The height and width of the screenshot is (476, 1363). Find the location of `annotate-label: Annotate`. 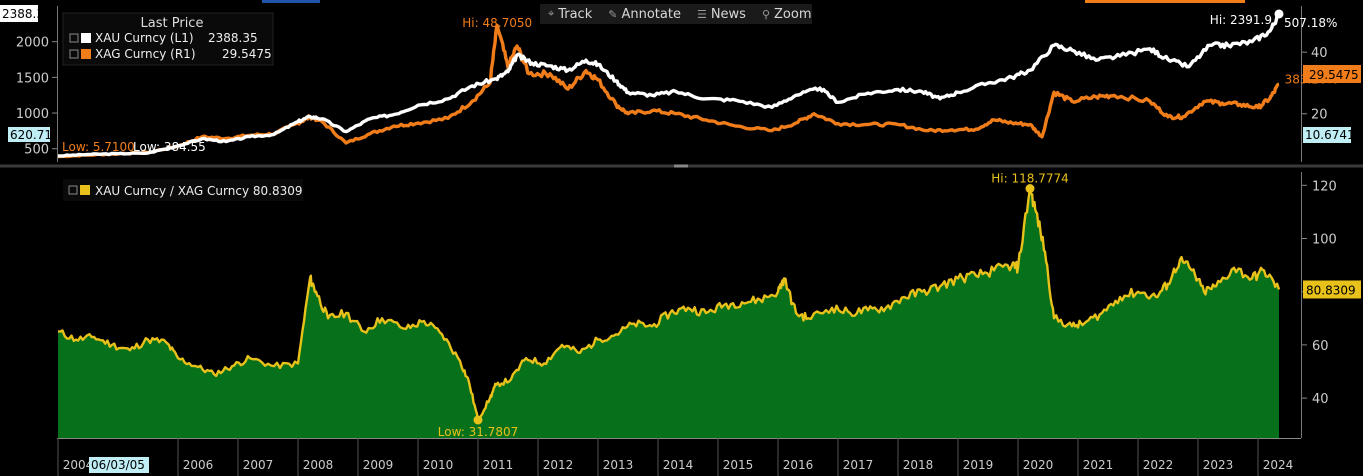

annotate-label: Annotate is located at coordinates (651, 14).